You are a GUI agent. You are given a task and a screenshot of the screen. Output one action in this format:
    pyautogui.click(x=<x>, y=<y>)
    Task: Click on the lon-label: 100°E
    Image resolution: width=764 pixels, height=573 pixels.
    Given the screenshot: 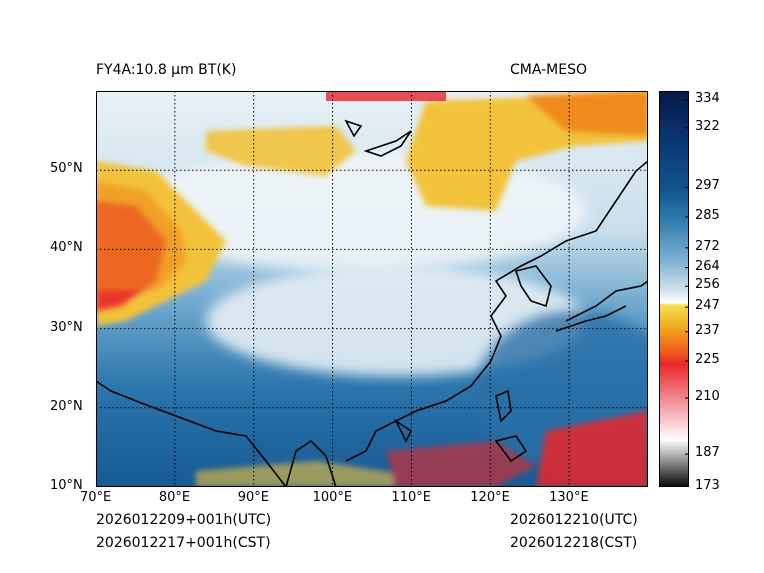 What is the action you would take?
    pyautogui.click(x=332, y=497)
    